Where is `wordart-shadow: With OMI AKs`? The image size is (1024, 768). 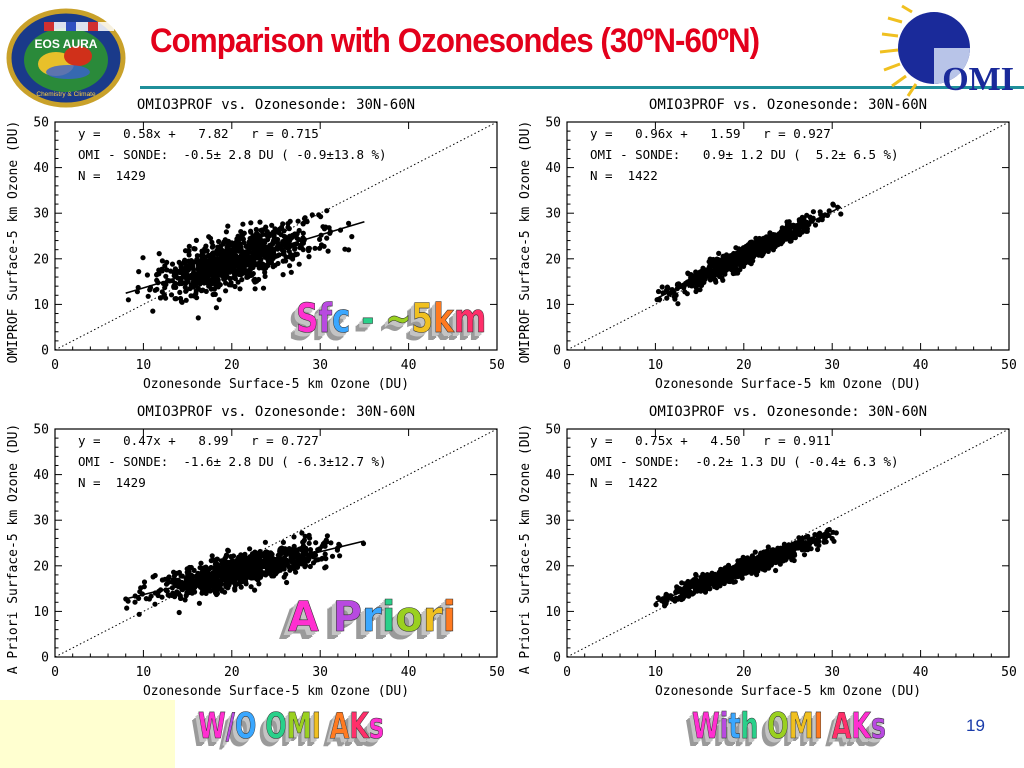
wordart-shadow: With OMI AKs is located at coordinates (785, 731).